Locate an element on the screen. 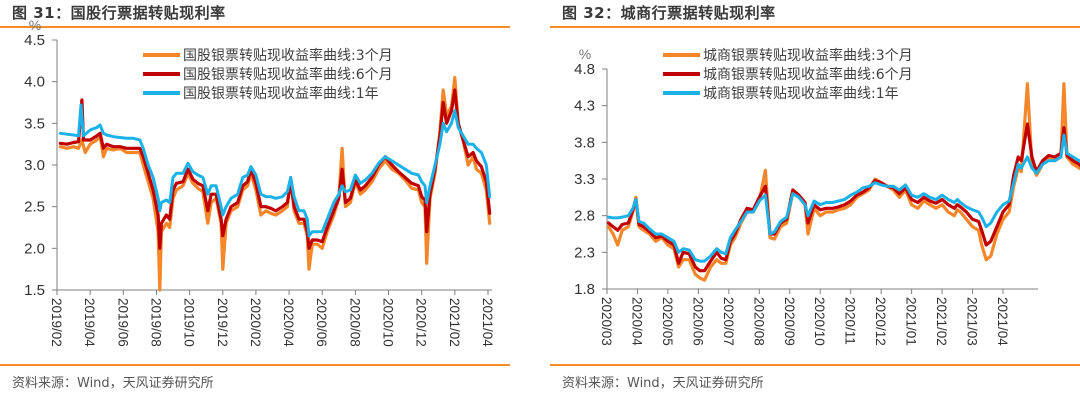  y-tick-label: 3.3 is located at coordinates (584, 179).